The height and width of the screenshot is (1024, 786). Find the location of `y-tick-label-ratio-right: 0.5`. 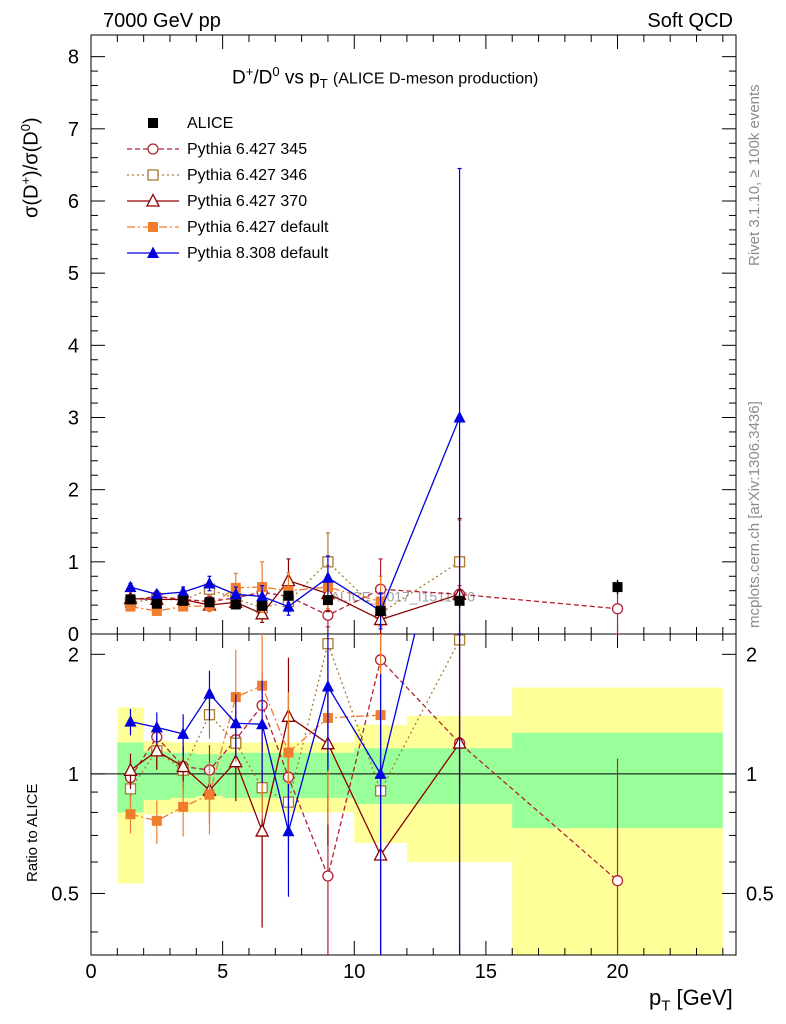

y-tick-label-ratio-right: 0.5 is located at coordinates (760, 894).